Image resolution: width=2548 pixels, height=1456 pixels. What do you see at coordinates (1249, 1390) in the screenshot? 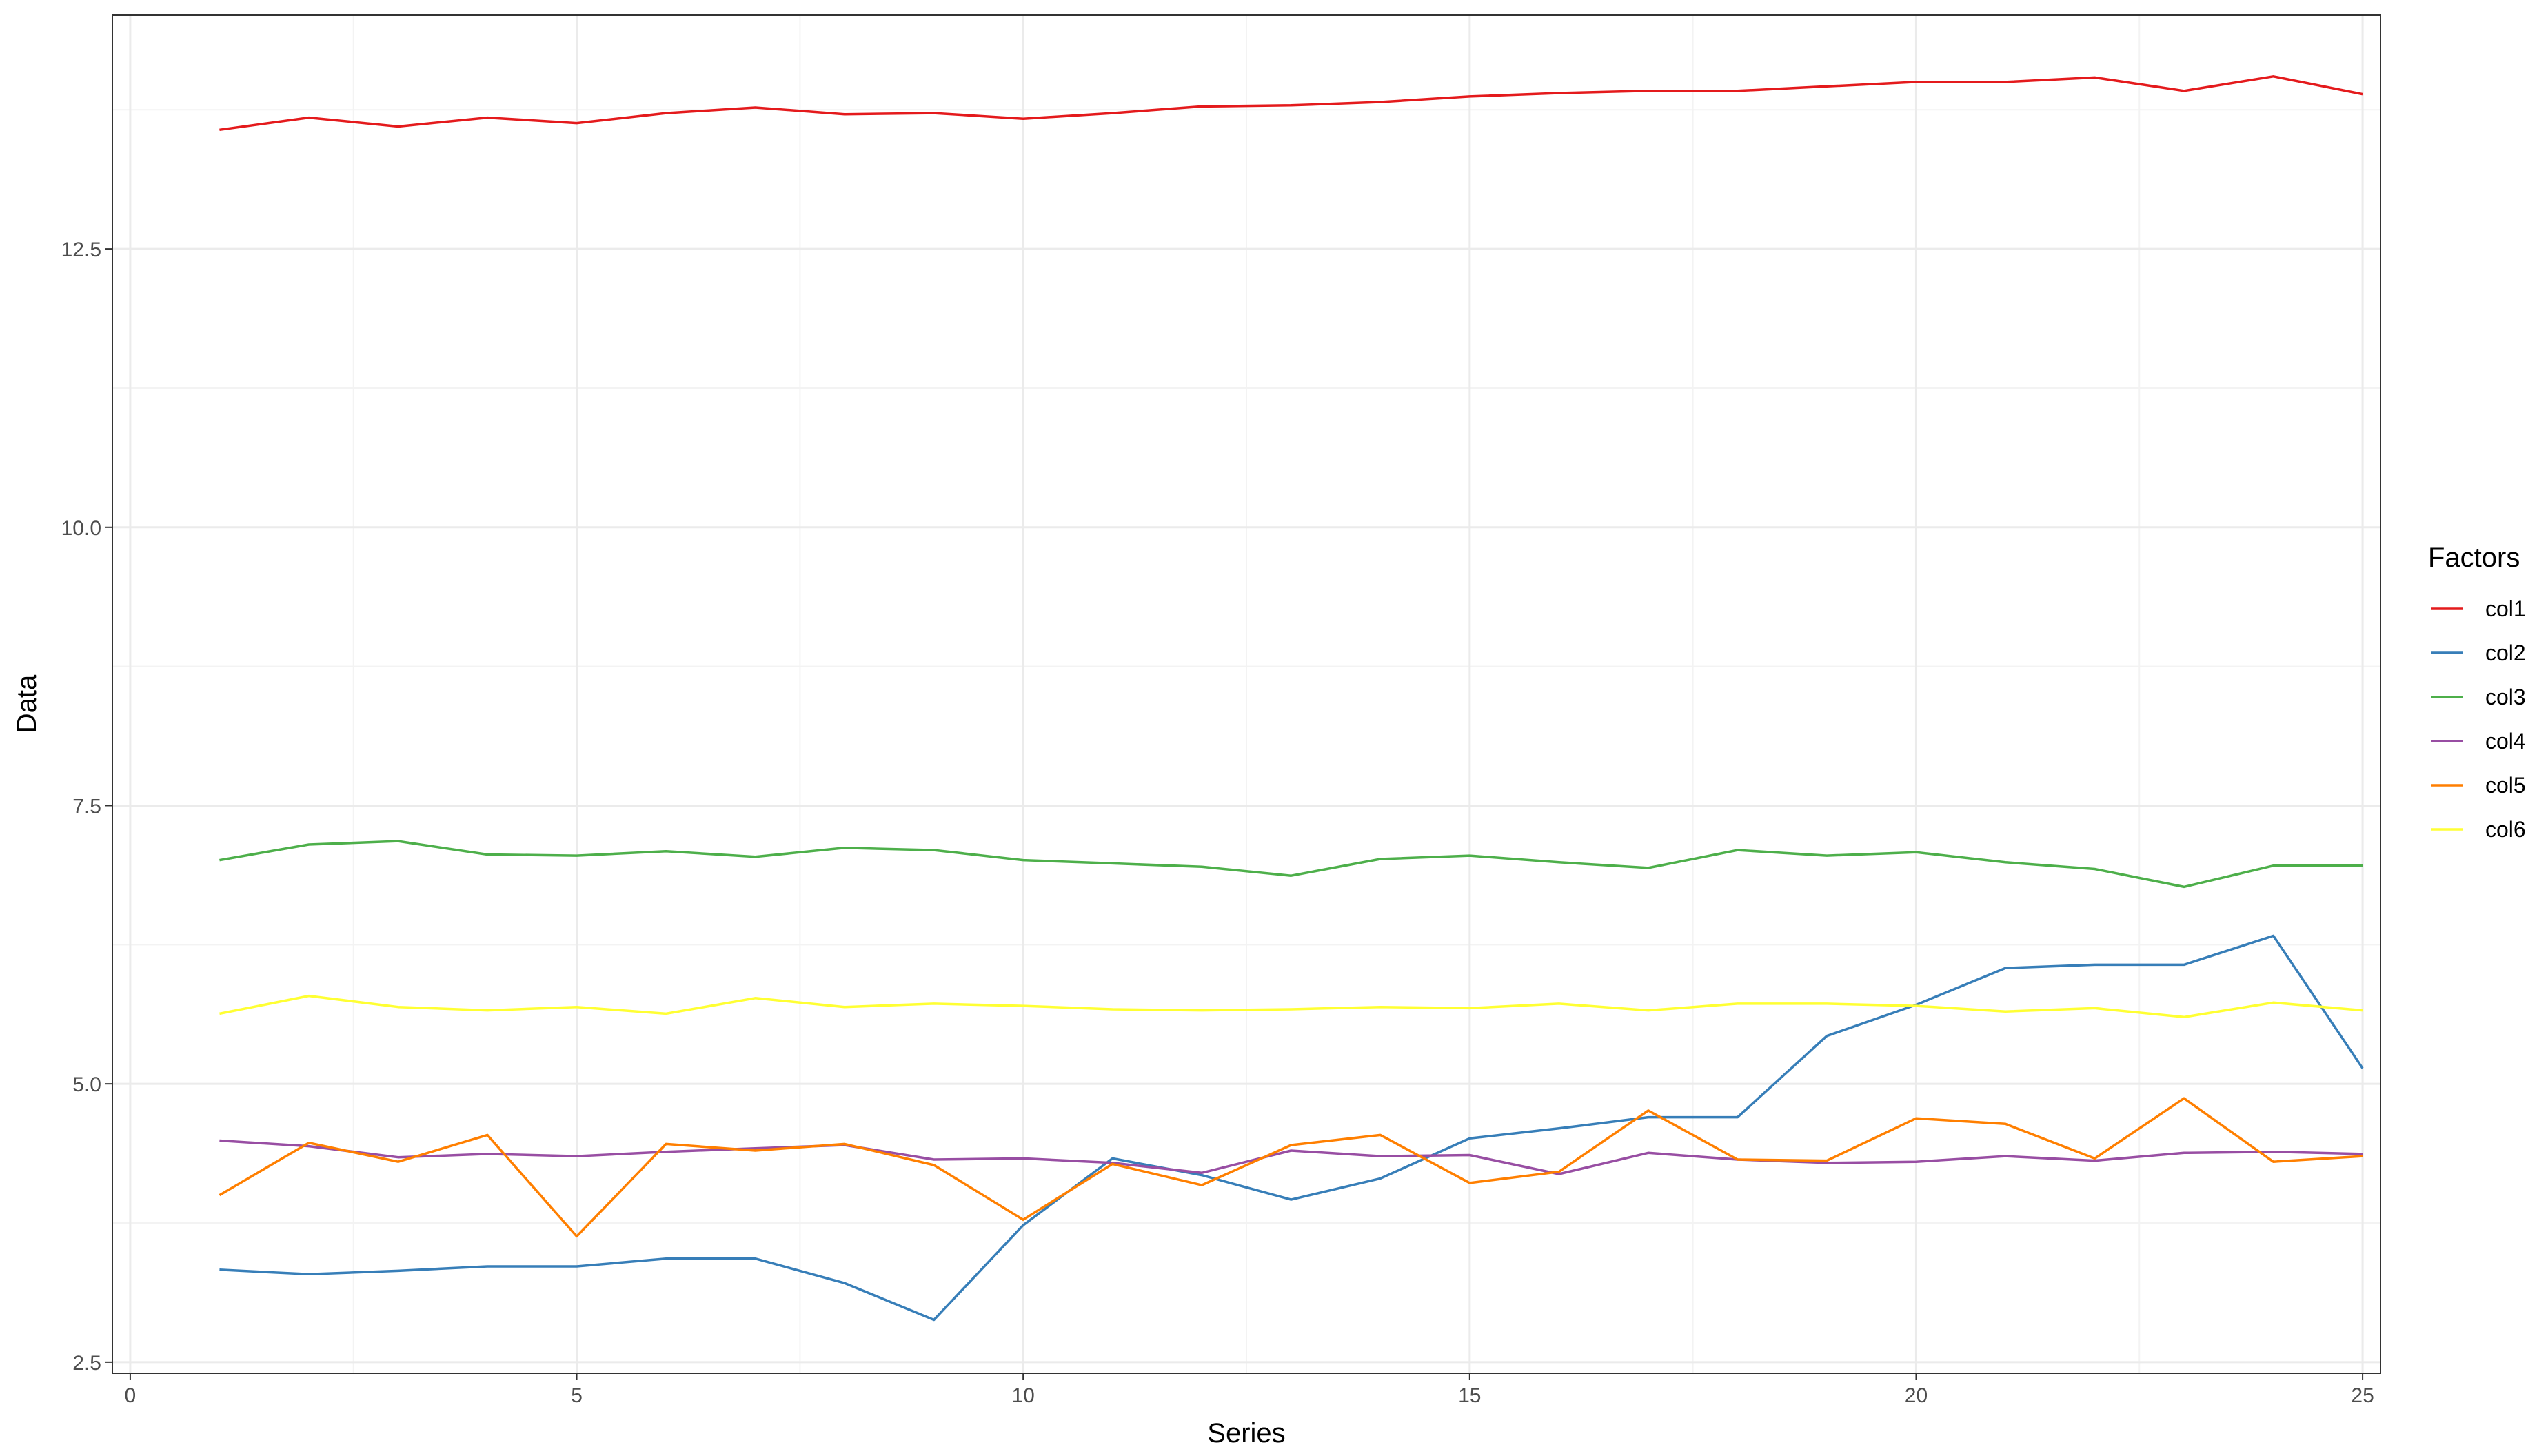
I see `x-axis: 0 5 10 15 20 25` at bounding box center [1249, 1390].